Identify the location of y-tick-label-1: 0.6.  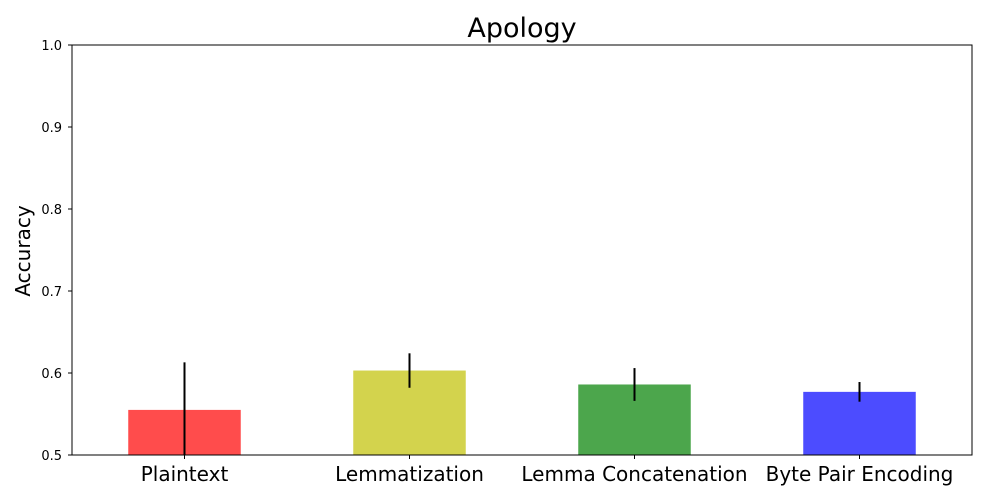
(51, 374).